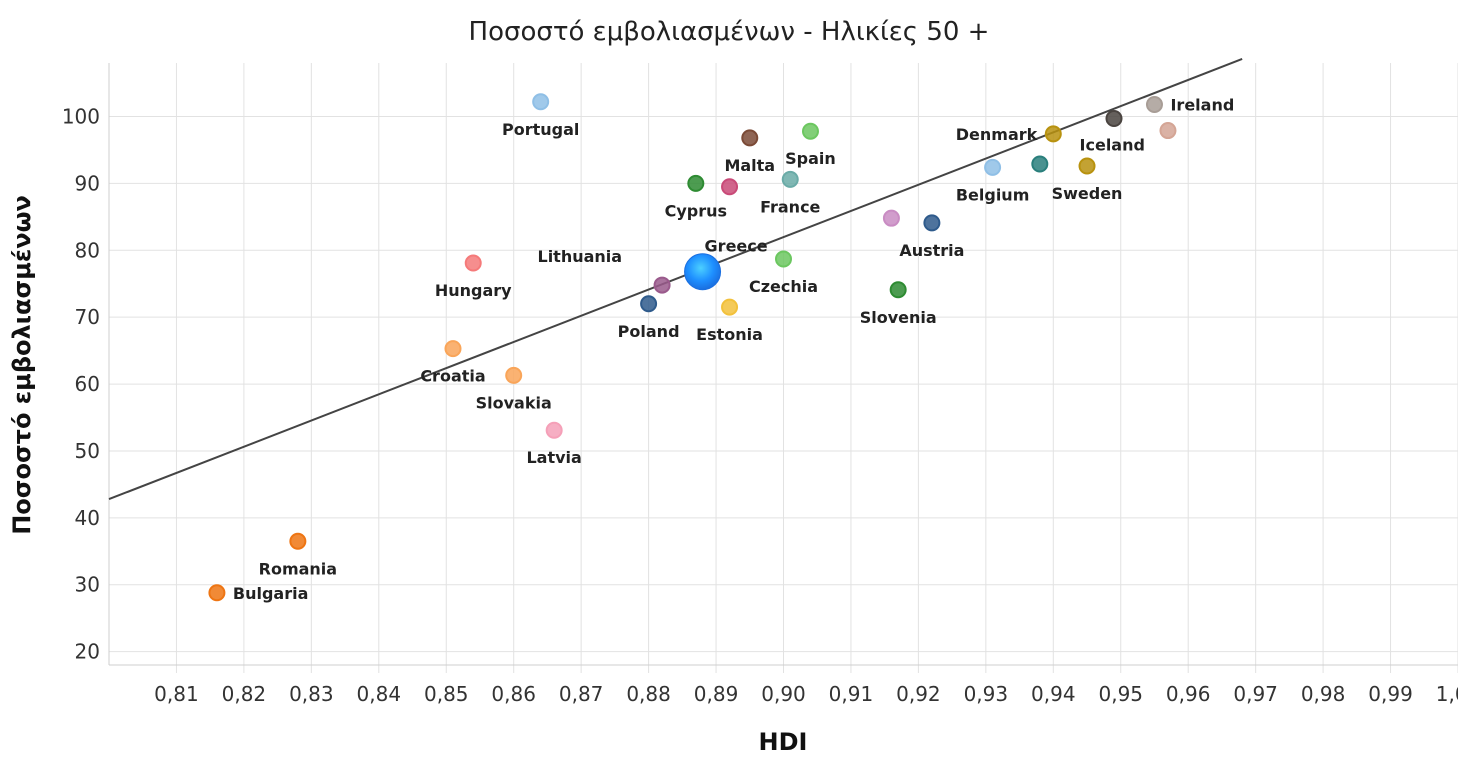 The image size is (1458, 768). Describe the element at coordinates (580, 256) in the screenshot. I see `point-label-lithuania: Lithuania` at that location.